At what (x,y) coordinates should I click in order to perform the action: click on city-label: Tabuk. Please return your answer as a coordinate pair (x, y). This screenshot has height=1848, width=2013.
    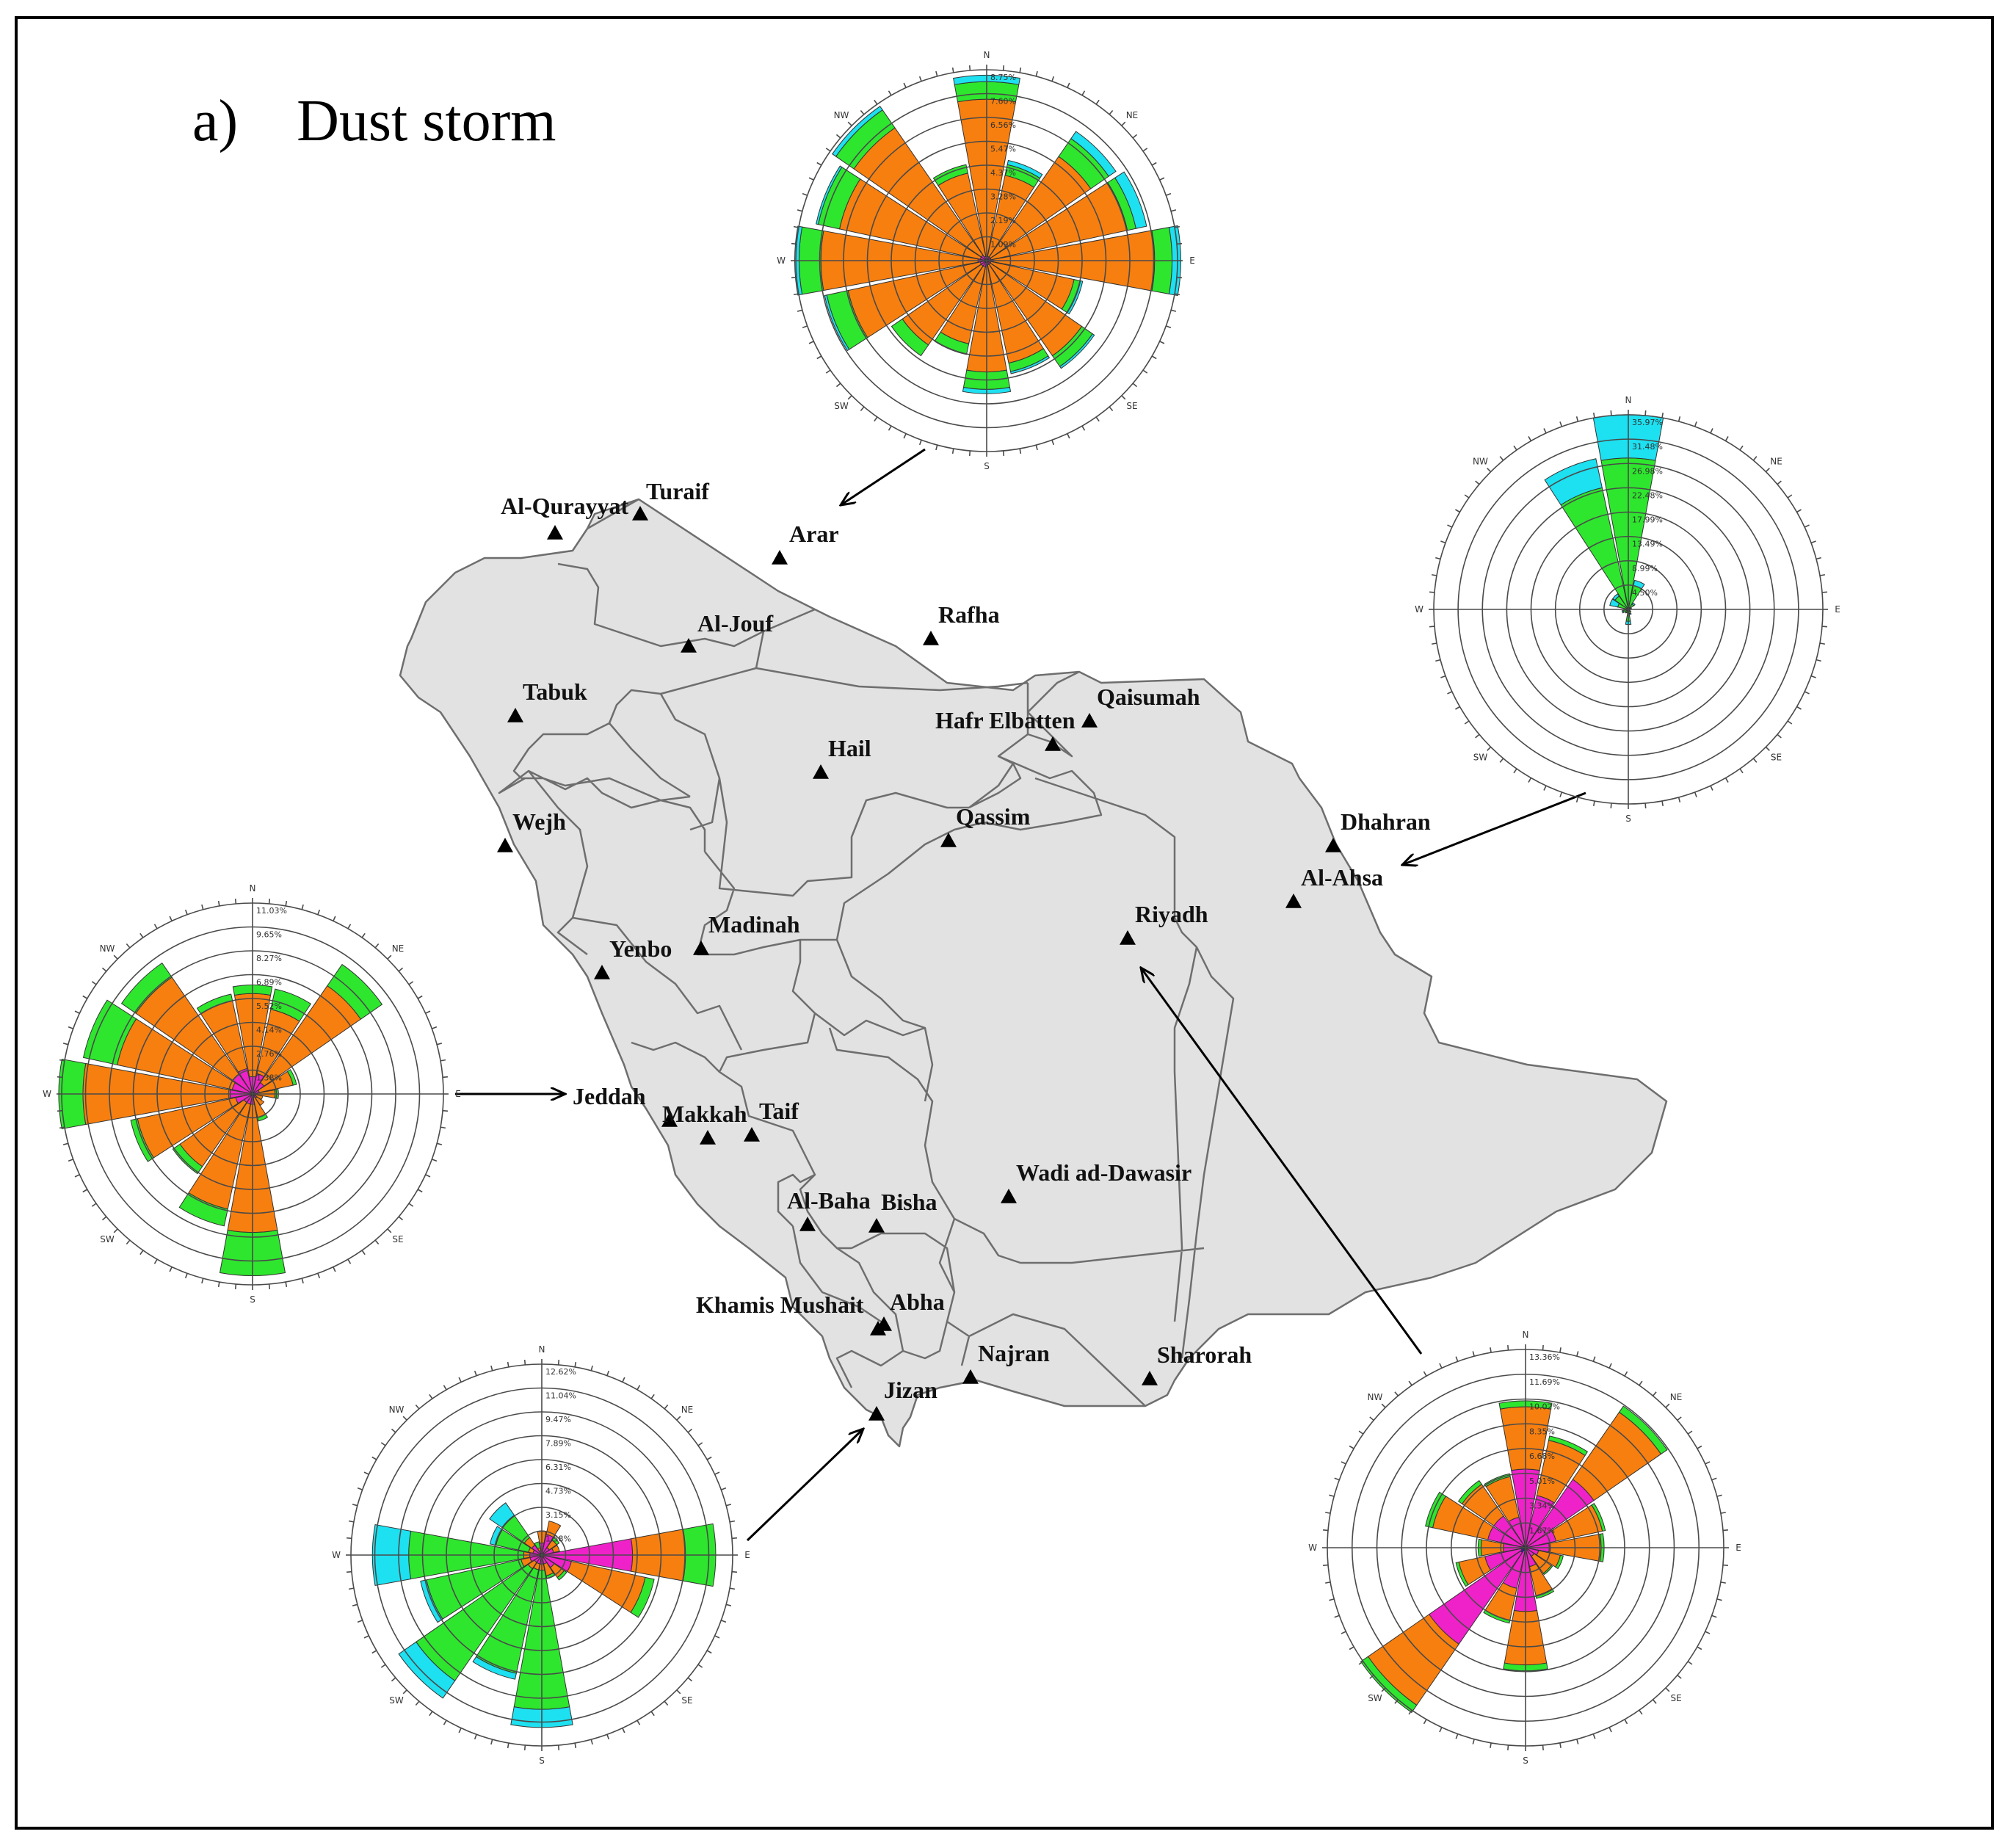
    Looking at the image, I should click on (555, 691).